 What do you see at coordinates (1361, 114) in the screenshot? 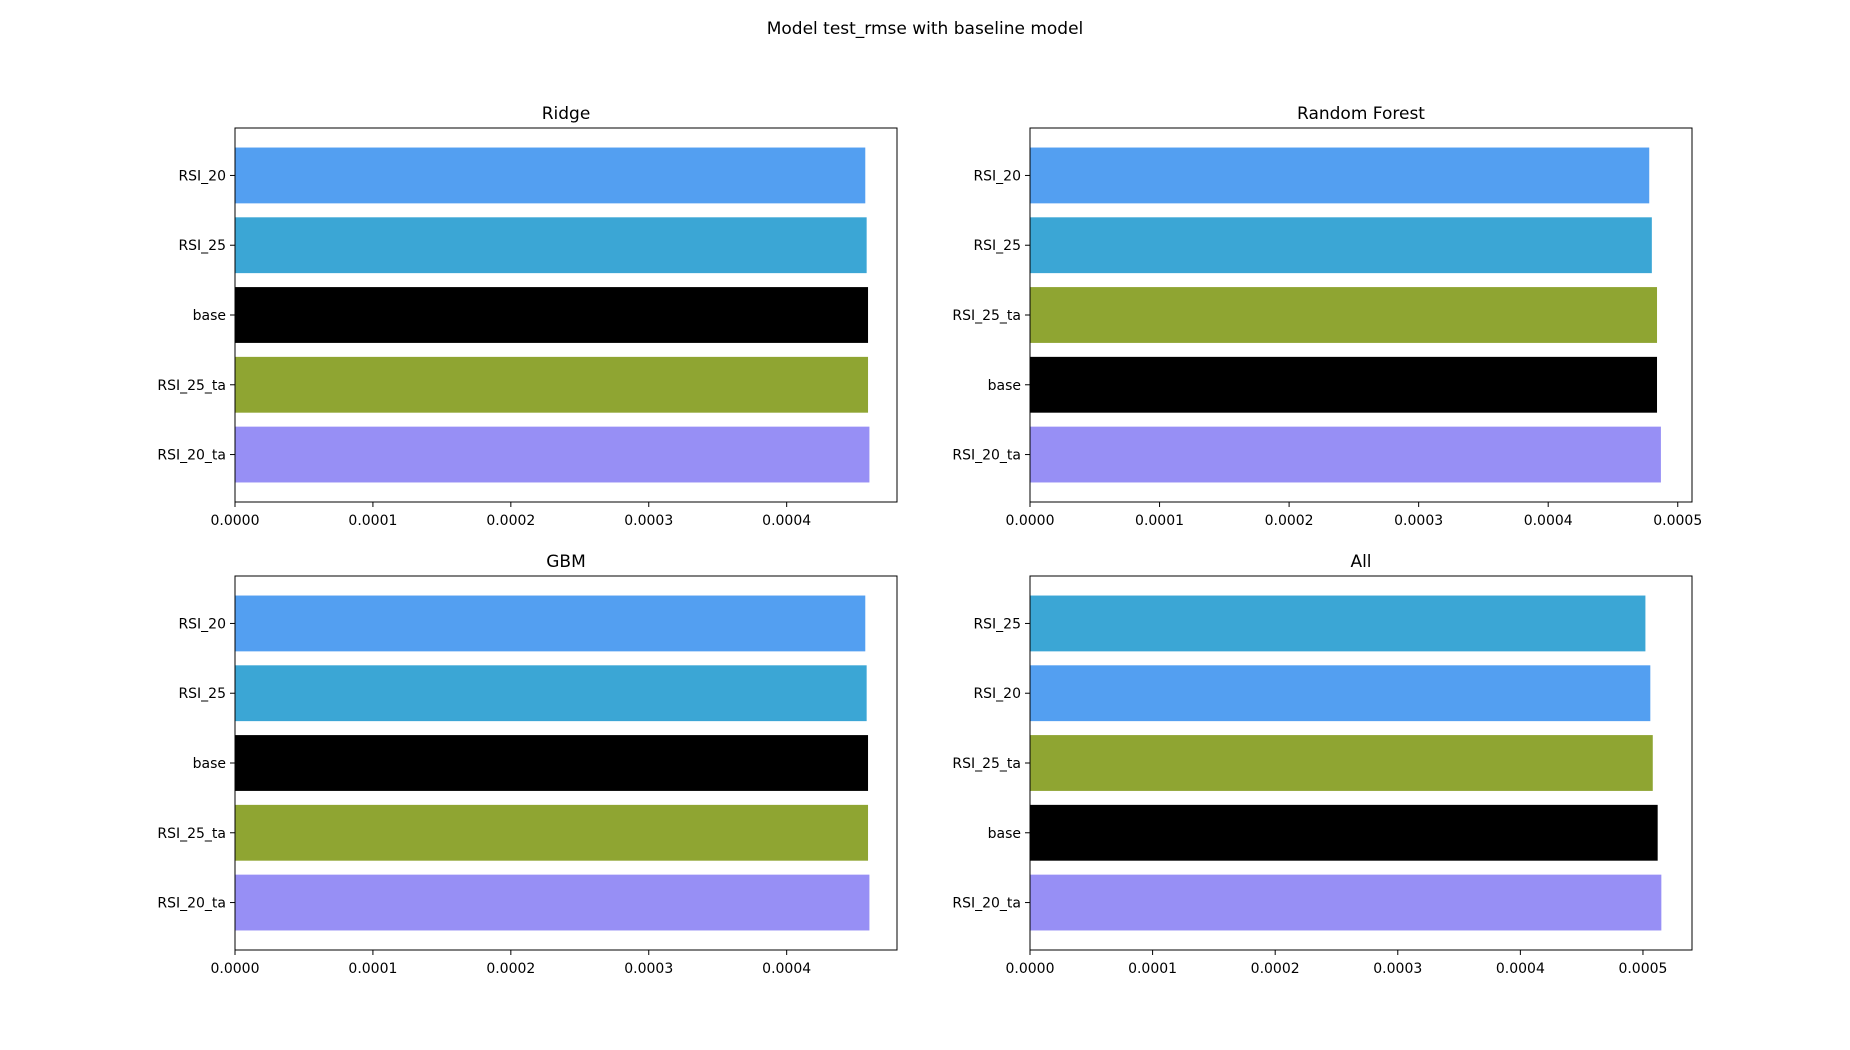
I see `panel-title: Random Forest` at bounding box center [1361, 114].